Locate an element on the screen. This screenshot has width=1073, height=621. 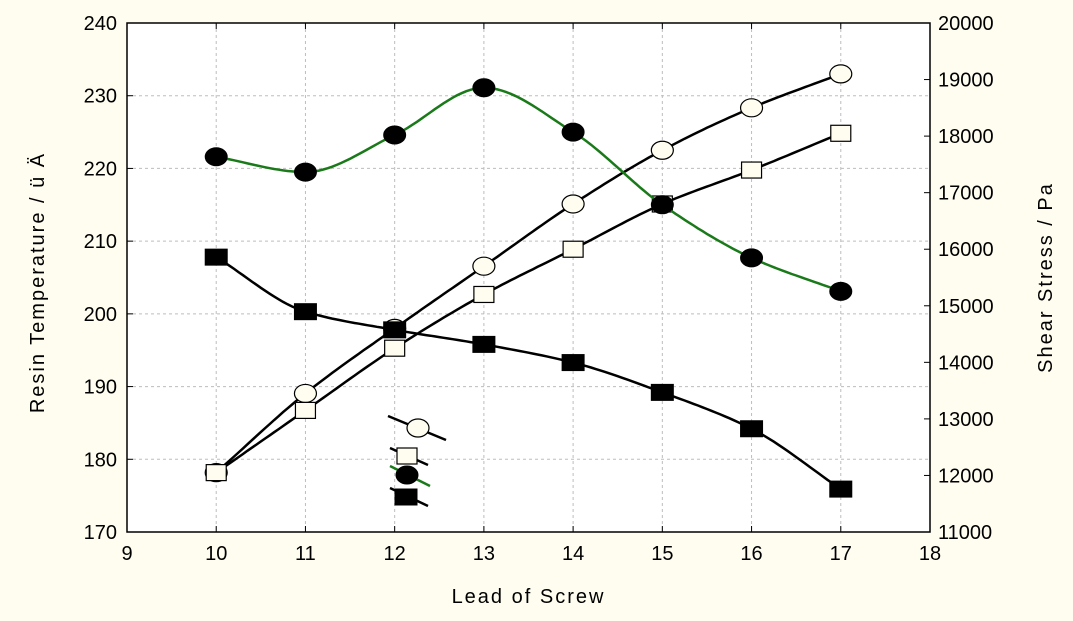
legend-symbol-filled-square is located at coordinates (406, 497).